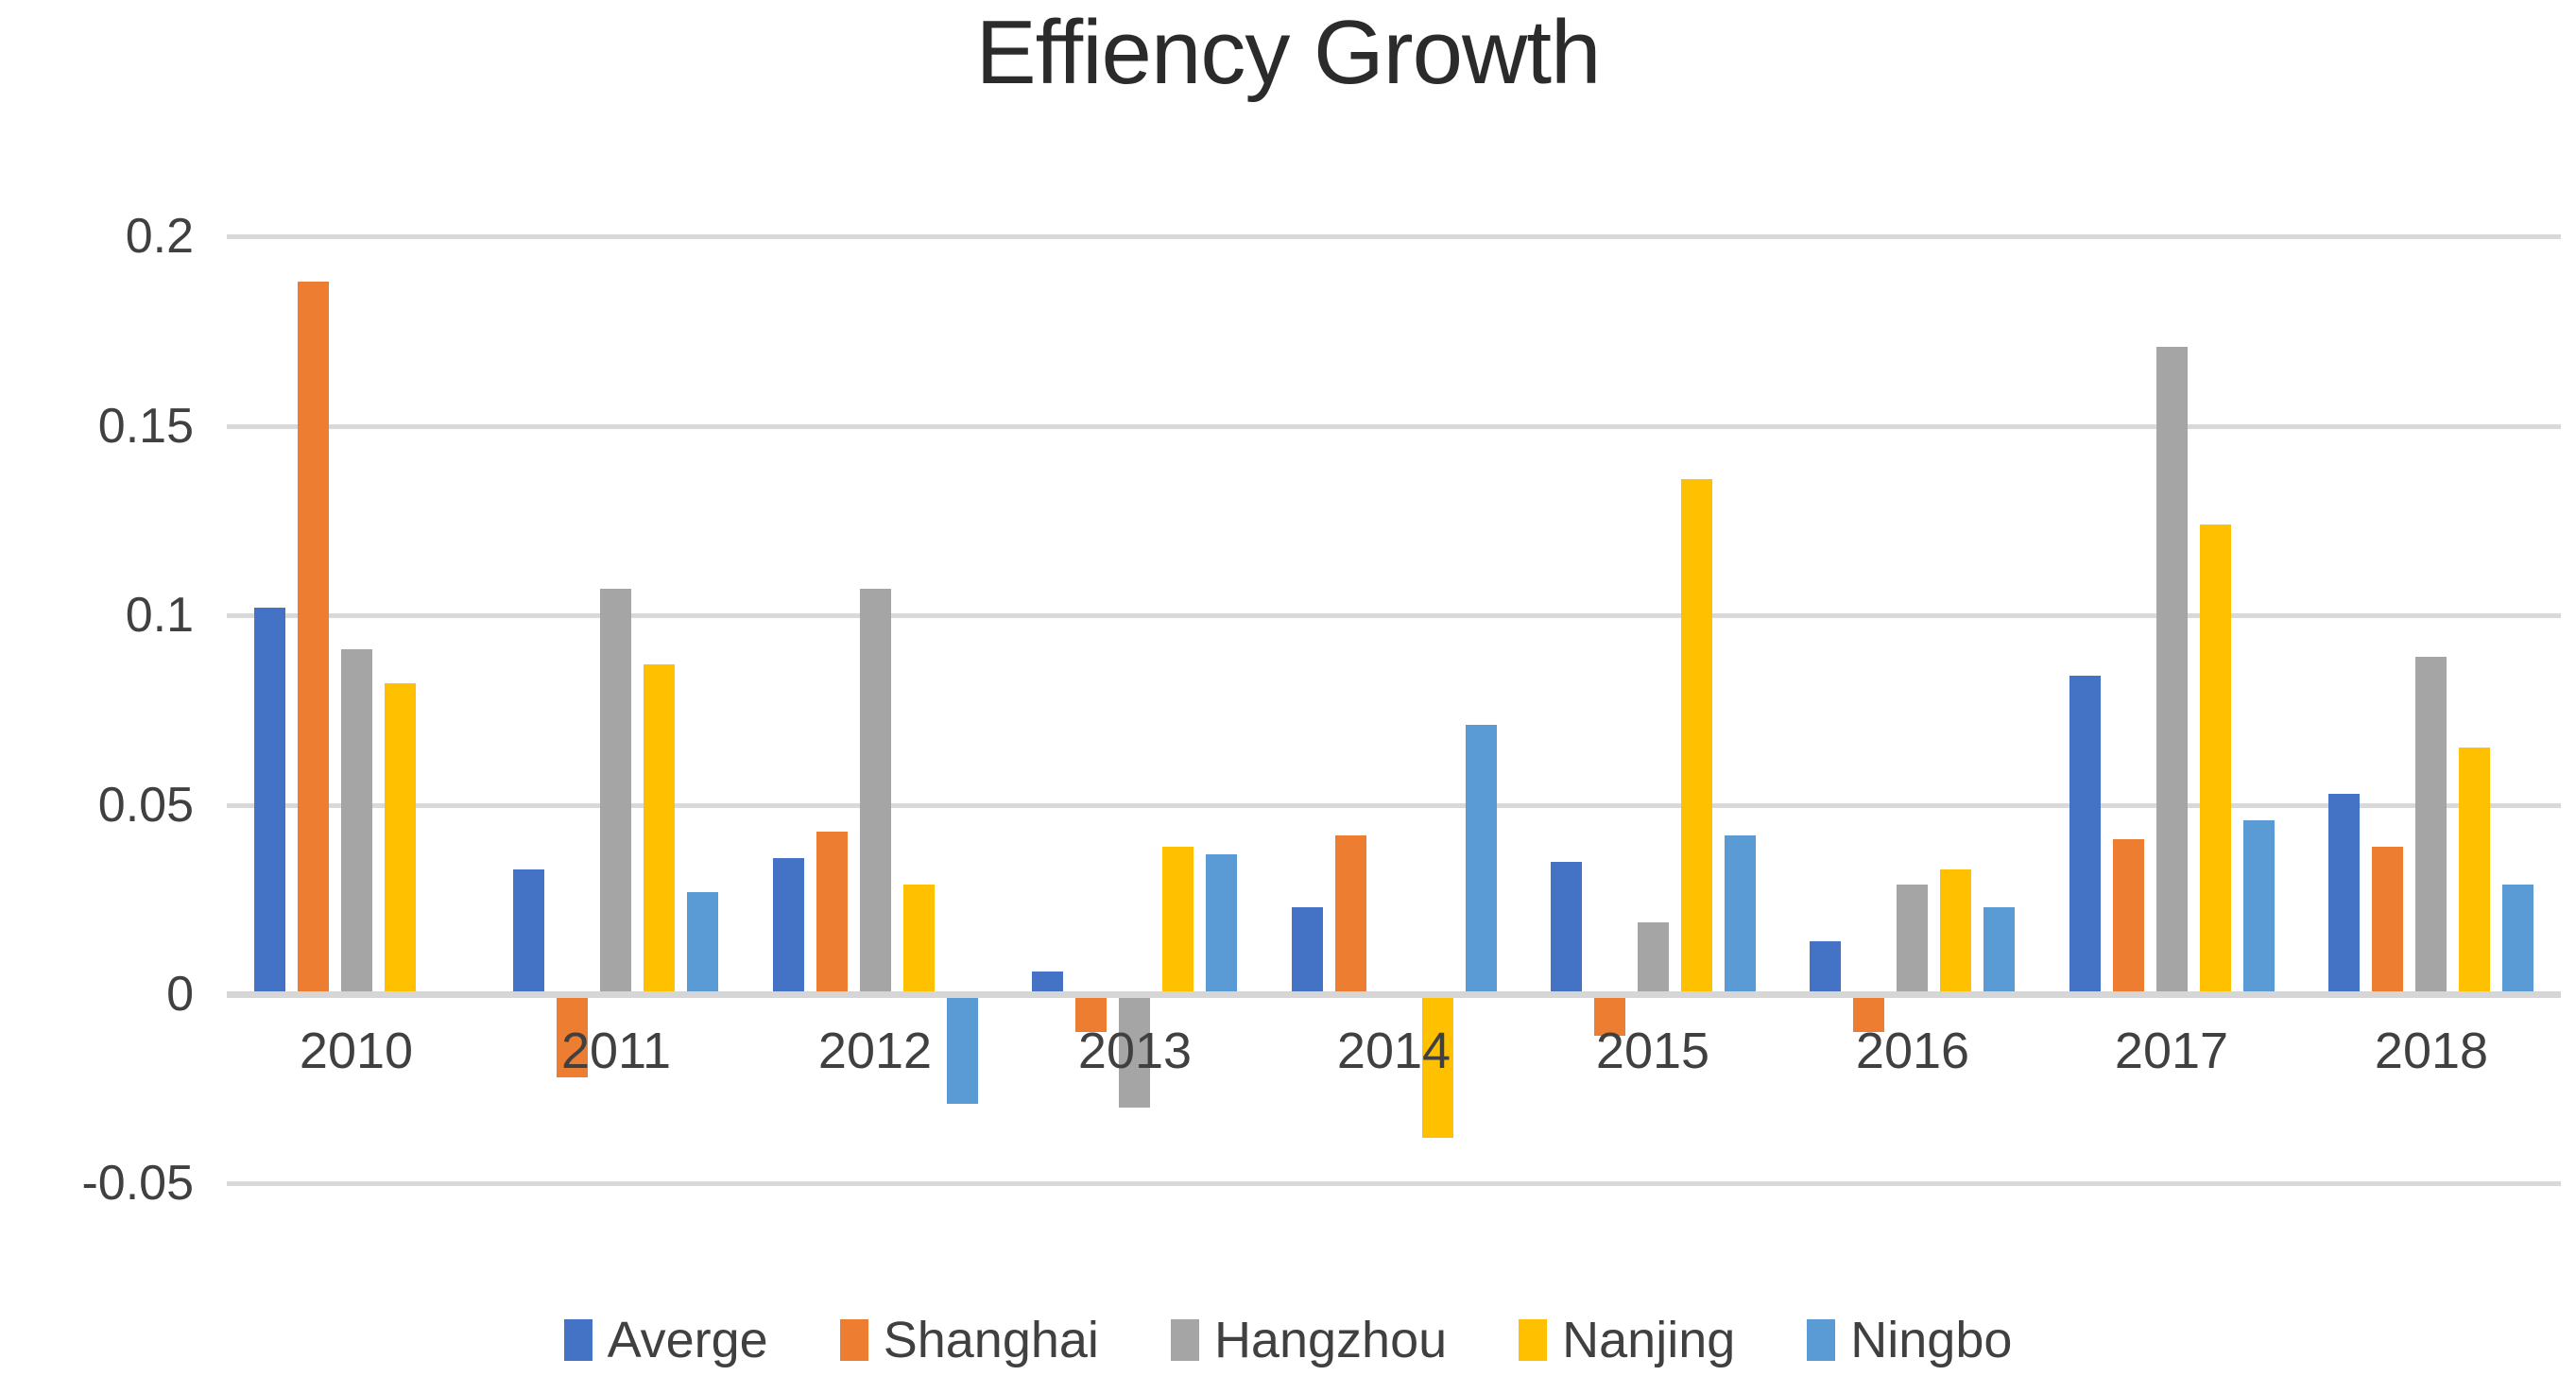 This screenshot has width=2576, height=1393. I want to click on x-tick-label: 2012, so click(875, 1051).